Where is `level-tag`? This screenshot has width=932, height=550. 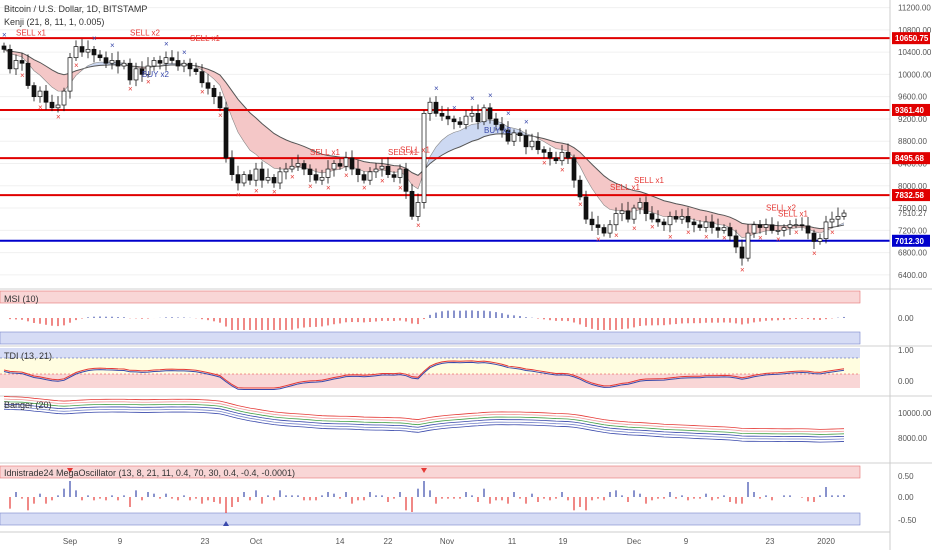
level-tag is located at coordinates (911, 109).